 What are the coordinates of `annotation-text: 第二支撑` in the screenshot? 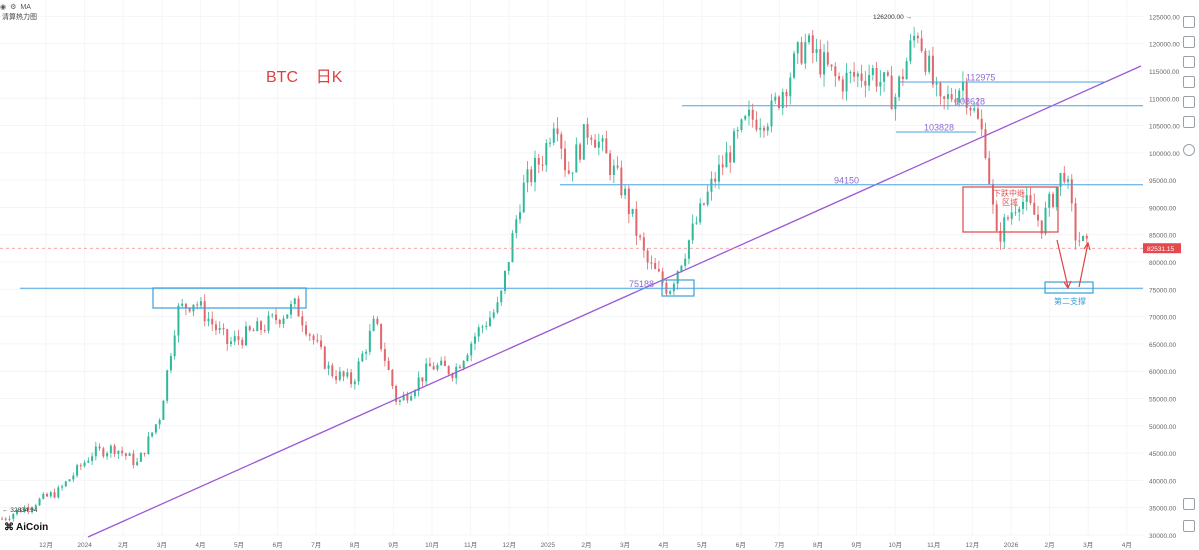 It's located at (1070, 301).